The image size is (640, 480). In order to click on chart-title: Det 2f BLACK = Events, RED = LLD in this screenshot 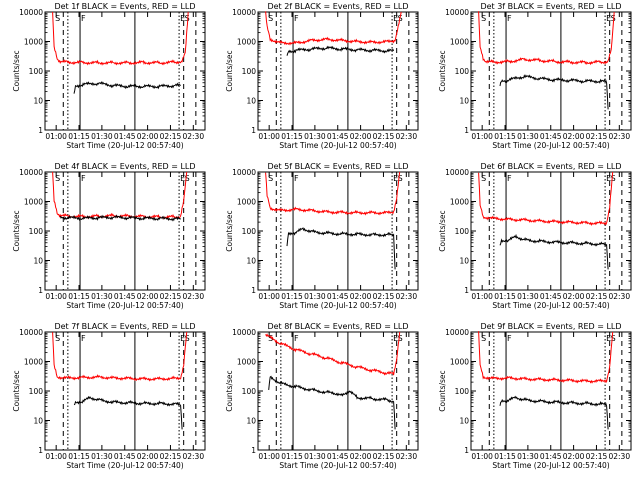, I will do `click(337, 6)`.